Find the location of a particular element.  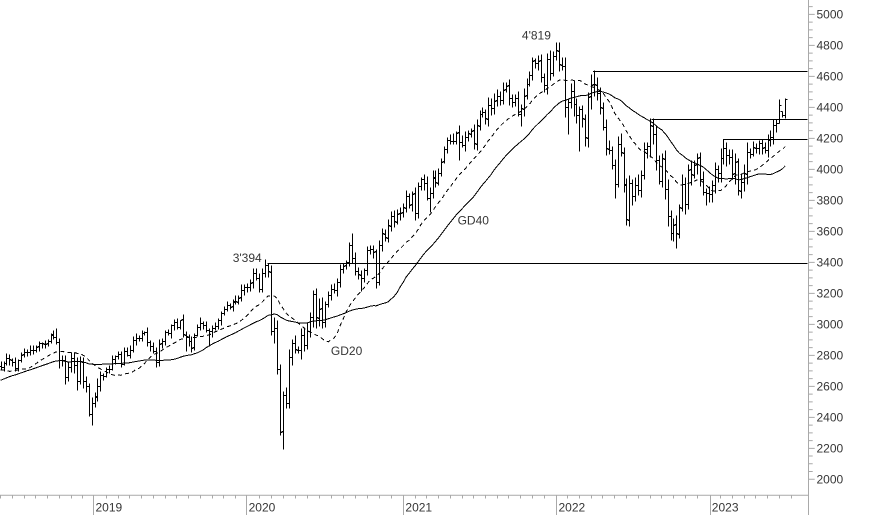

svg-text: 2800 is located at coordinates (830, 356).